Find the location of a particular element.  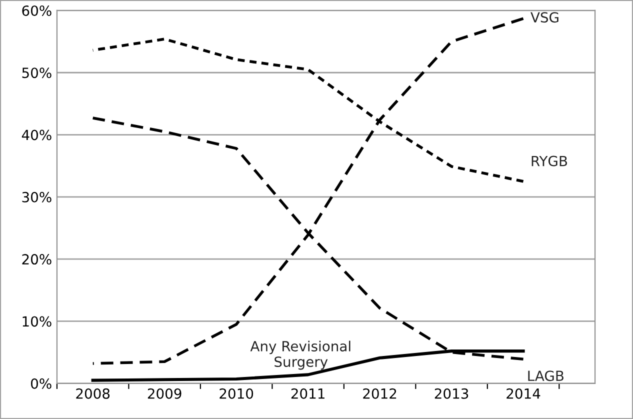

y-tick-label: 60% is located at coordinates (37, 10).